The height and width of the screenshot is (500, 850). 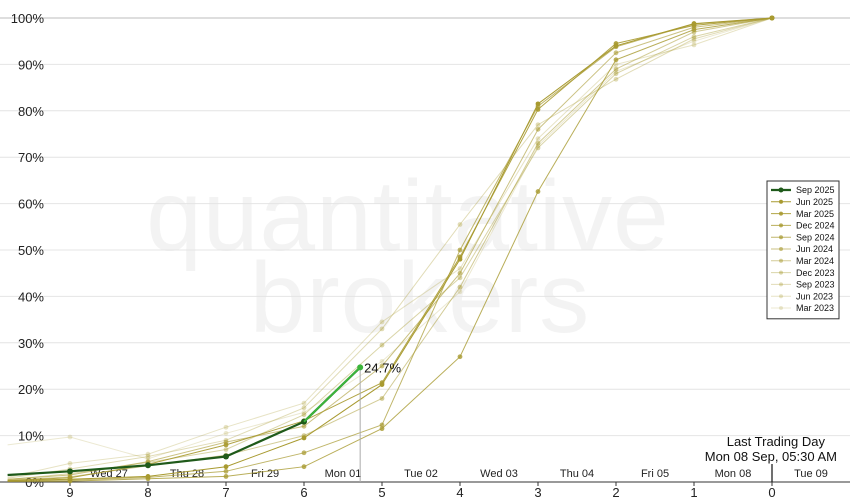 I want to click on legend-item: Sep 2024, so click(x=803, y=237).